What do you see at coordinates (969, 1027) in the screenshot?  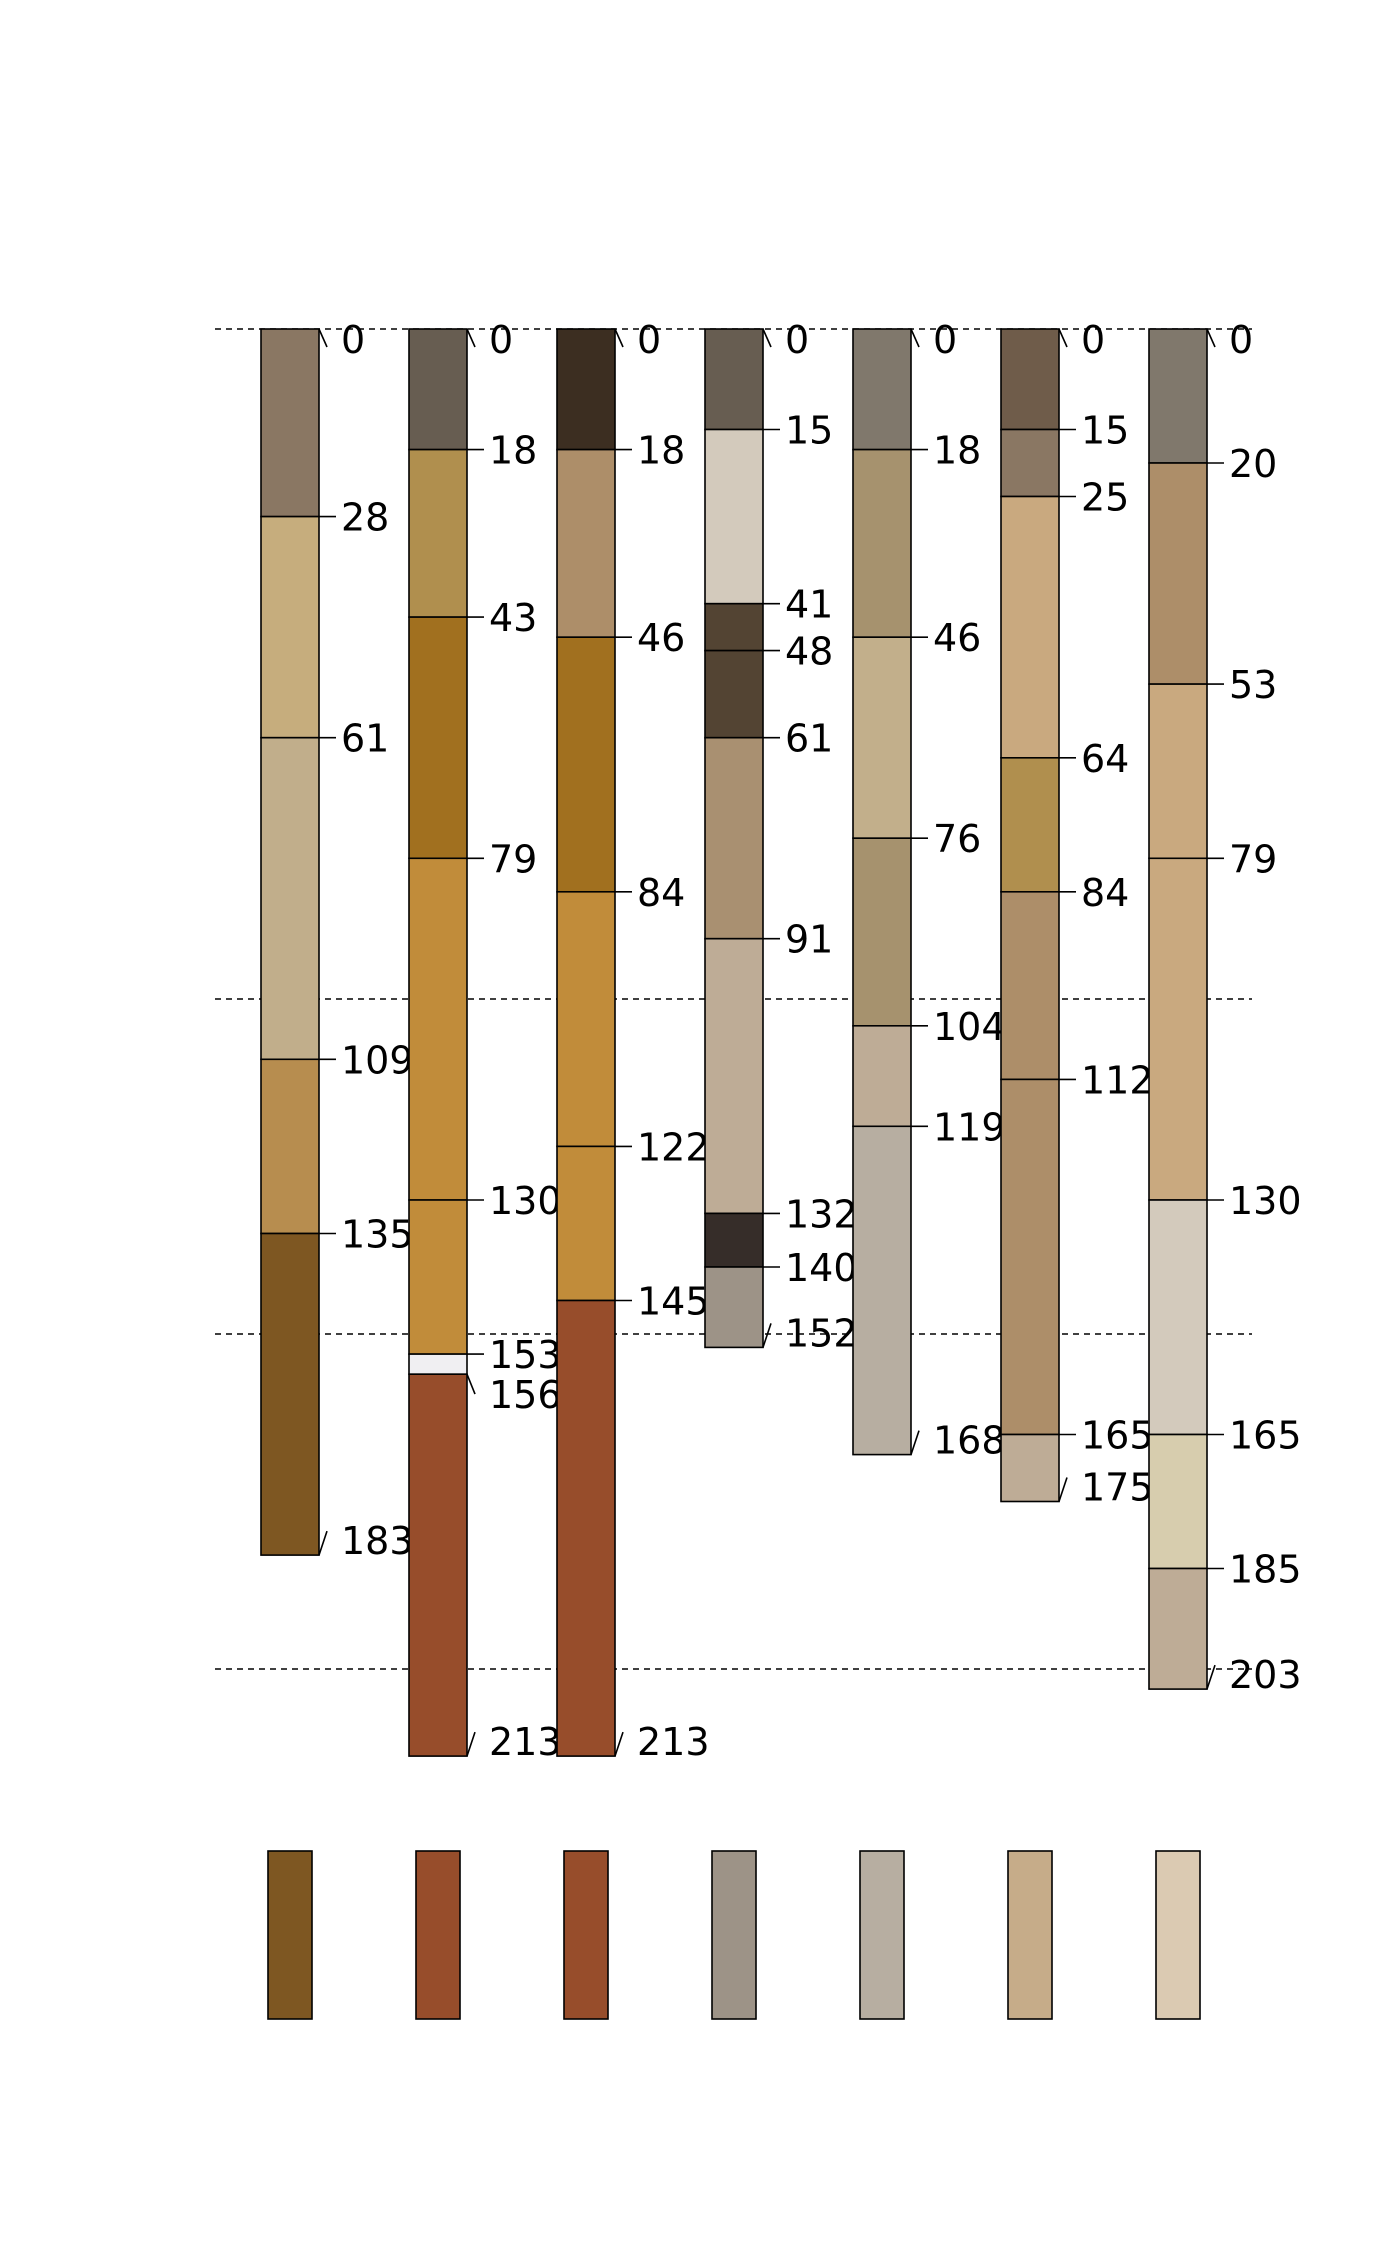 I see `depth-label-5-4: 104` at bounding box center [969, 1027].